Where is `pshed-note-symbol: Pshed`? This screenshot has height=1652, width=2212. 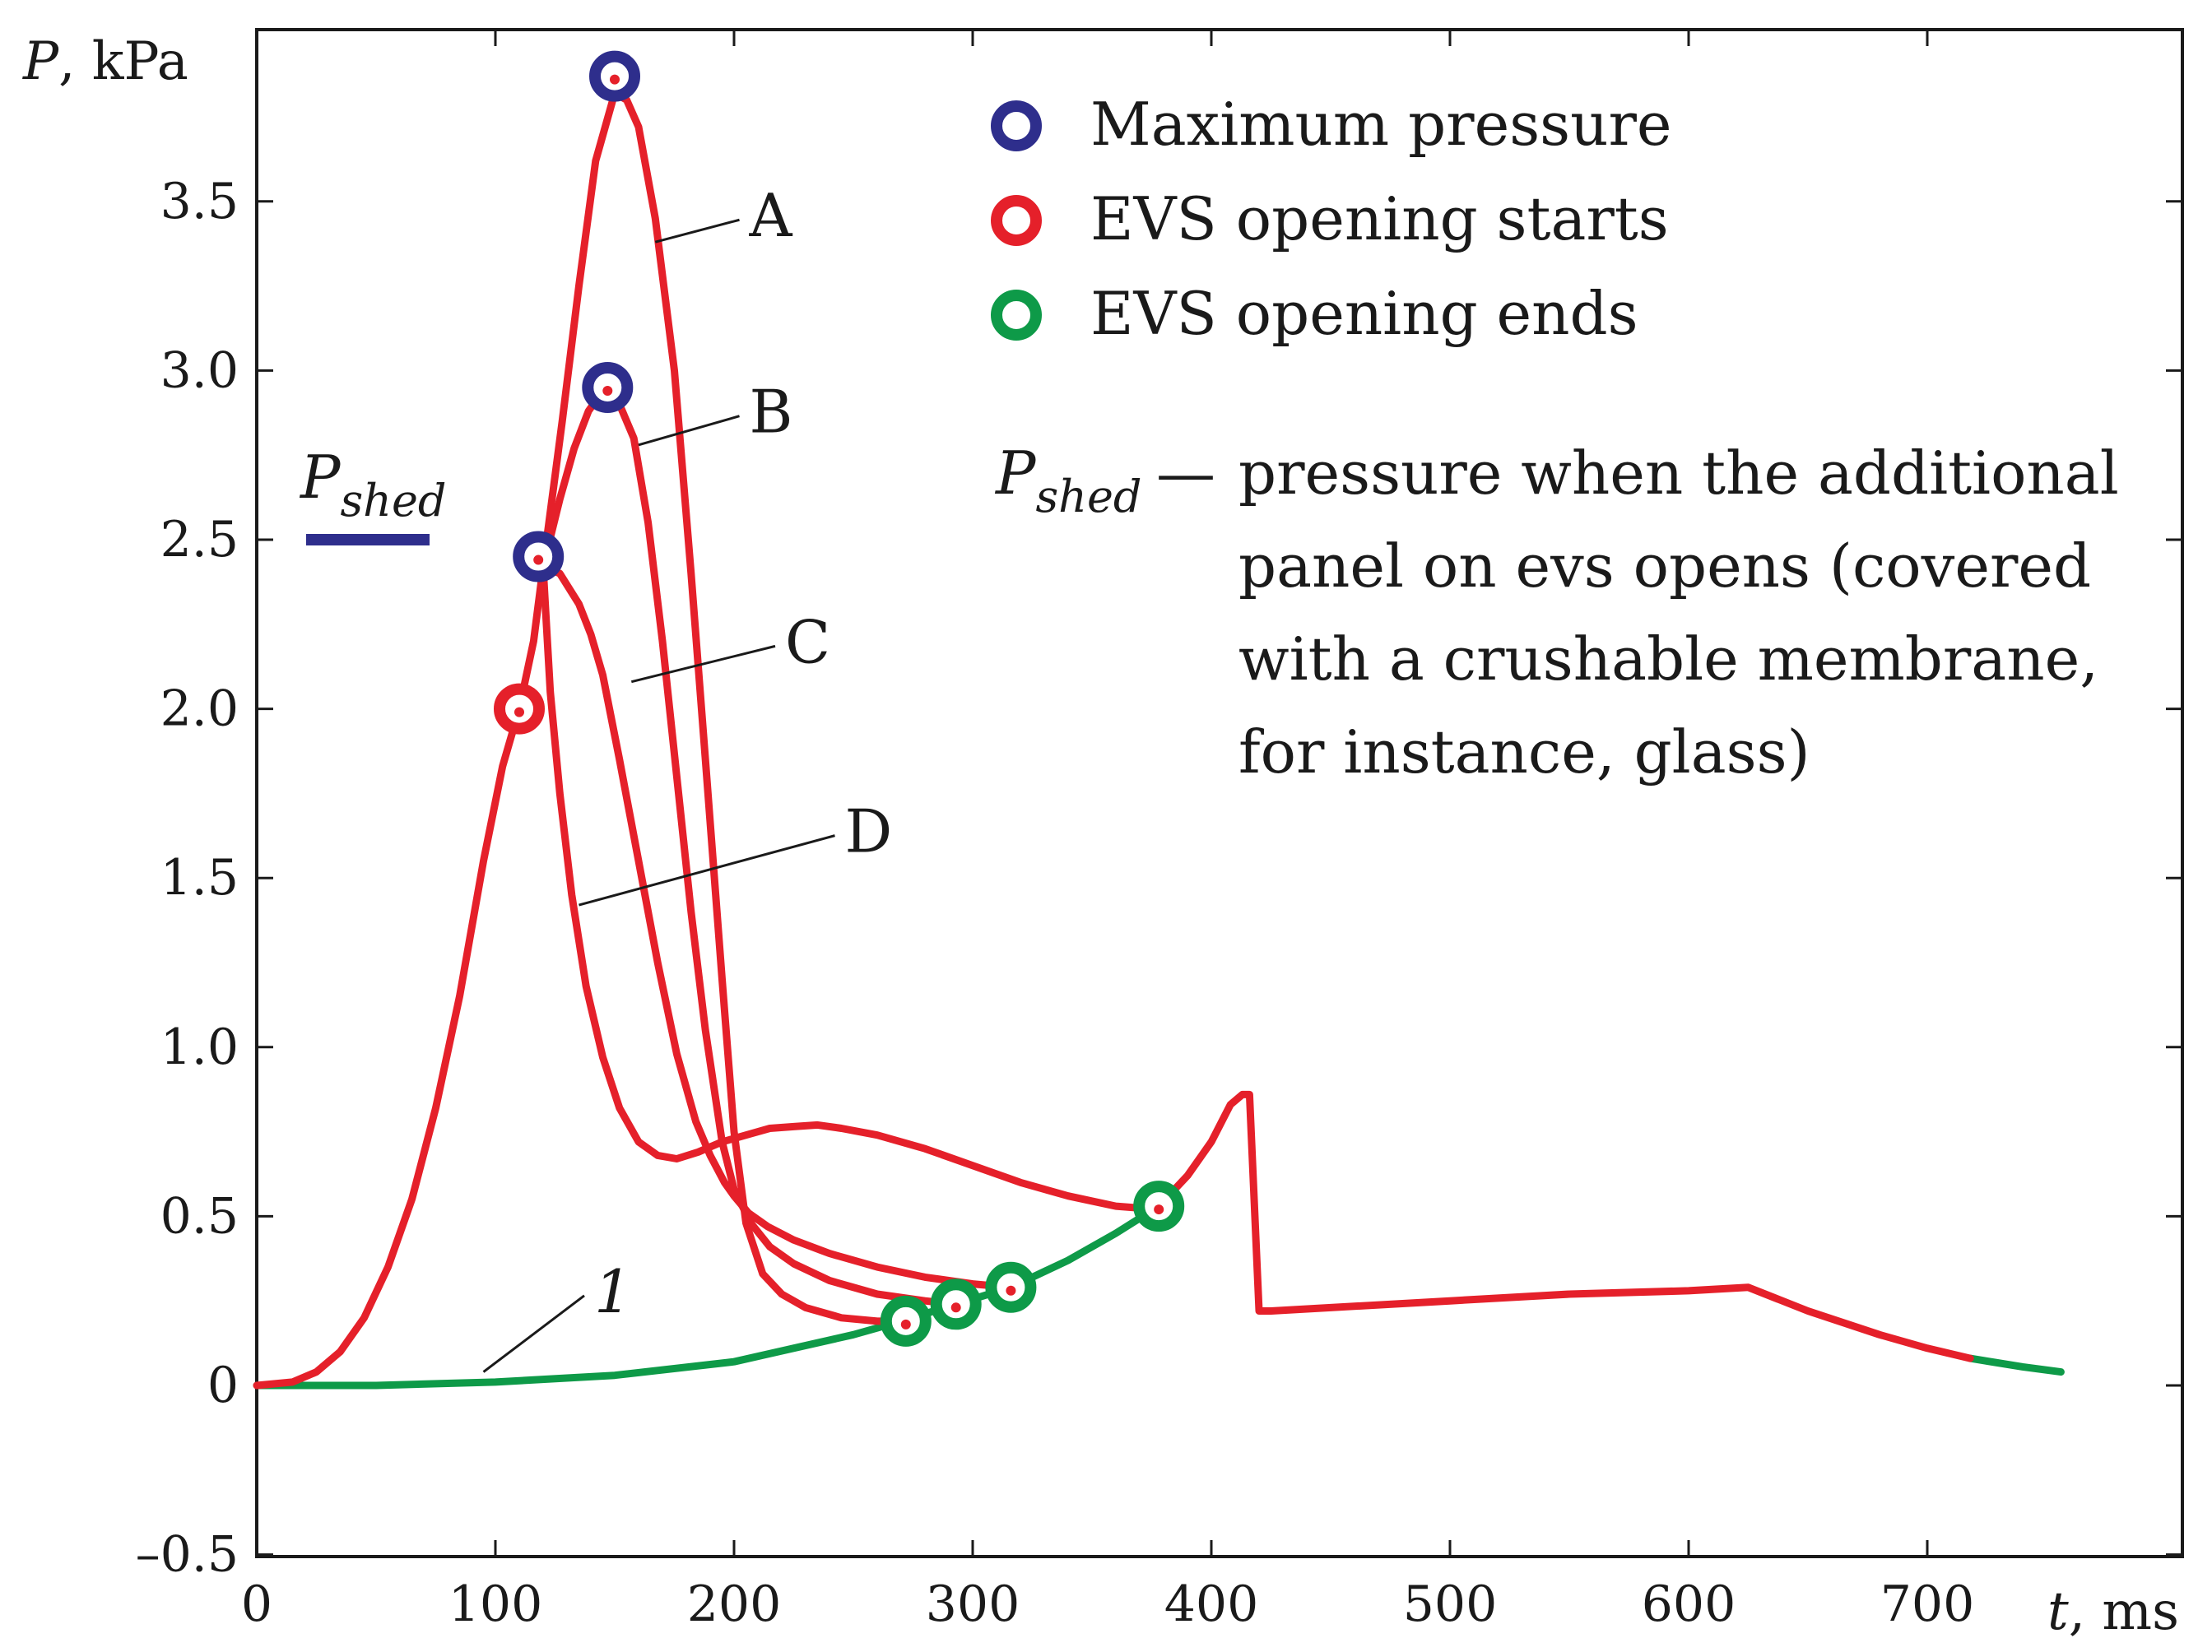
pshed-note-symbol: Pshed is located at coordinates (1067, 481).